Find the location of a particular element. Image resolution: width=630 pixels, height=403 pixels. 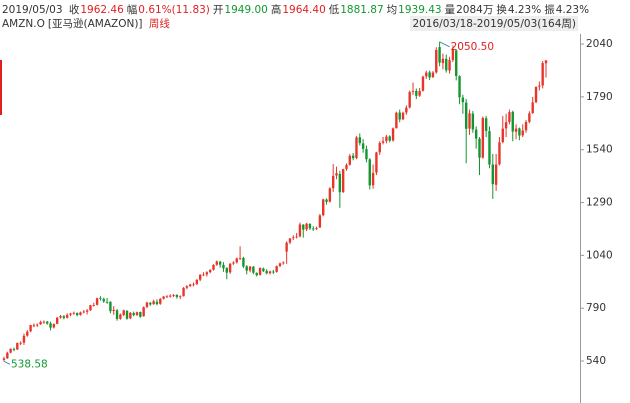

quote-value: 0.61%(11.83) is located at coordinates (174, 10).